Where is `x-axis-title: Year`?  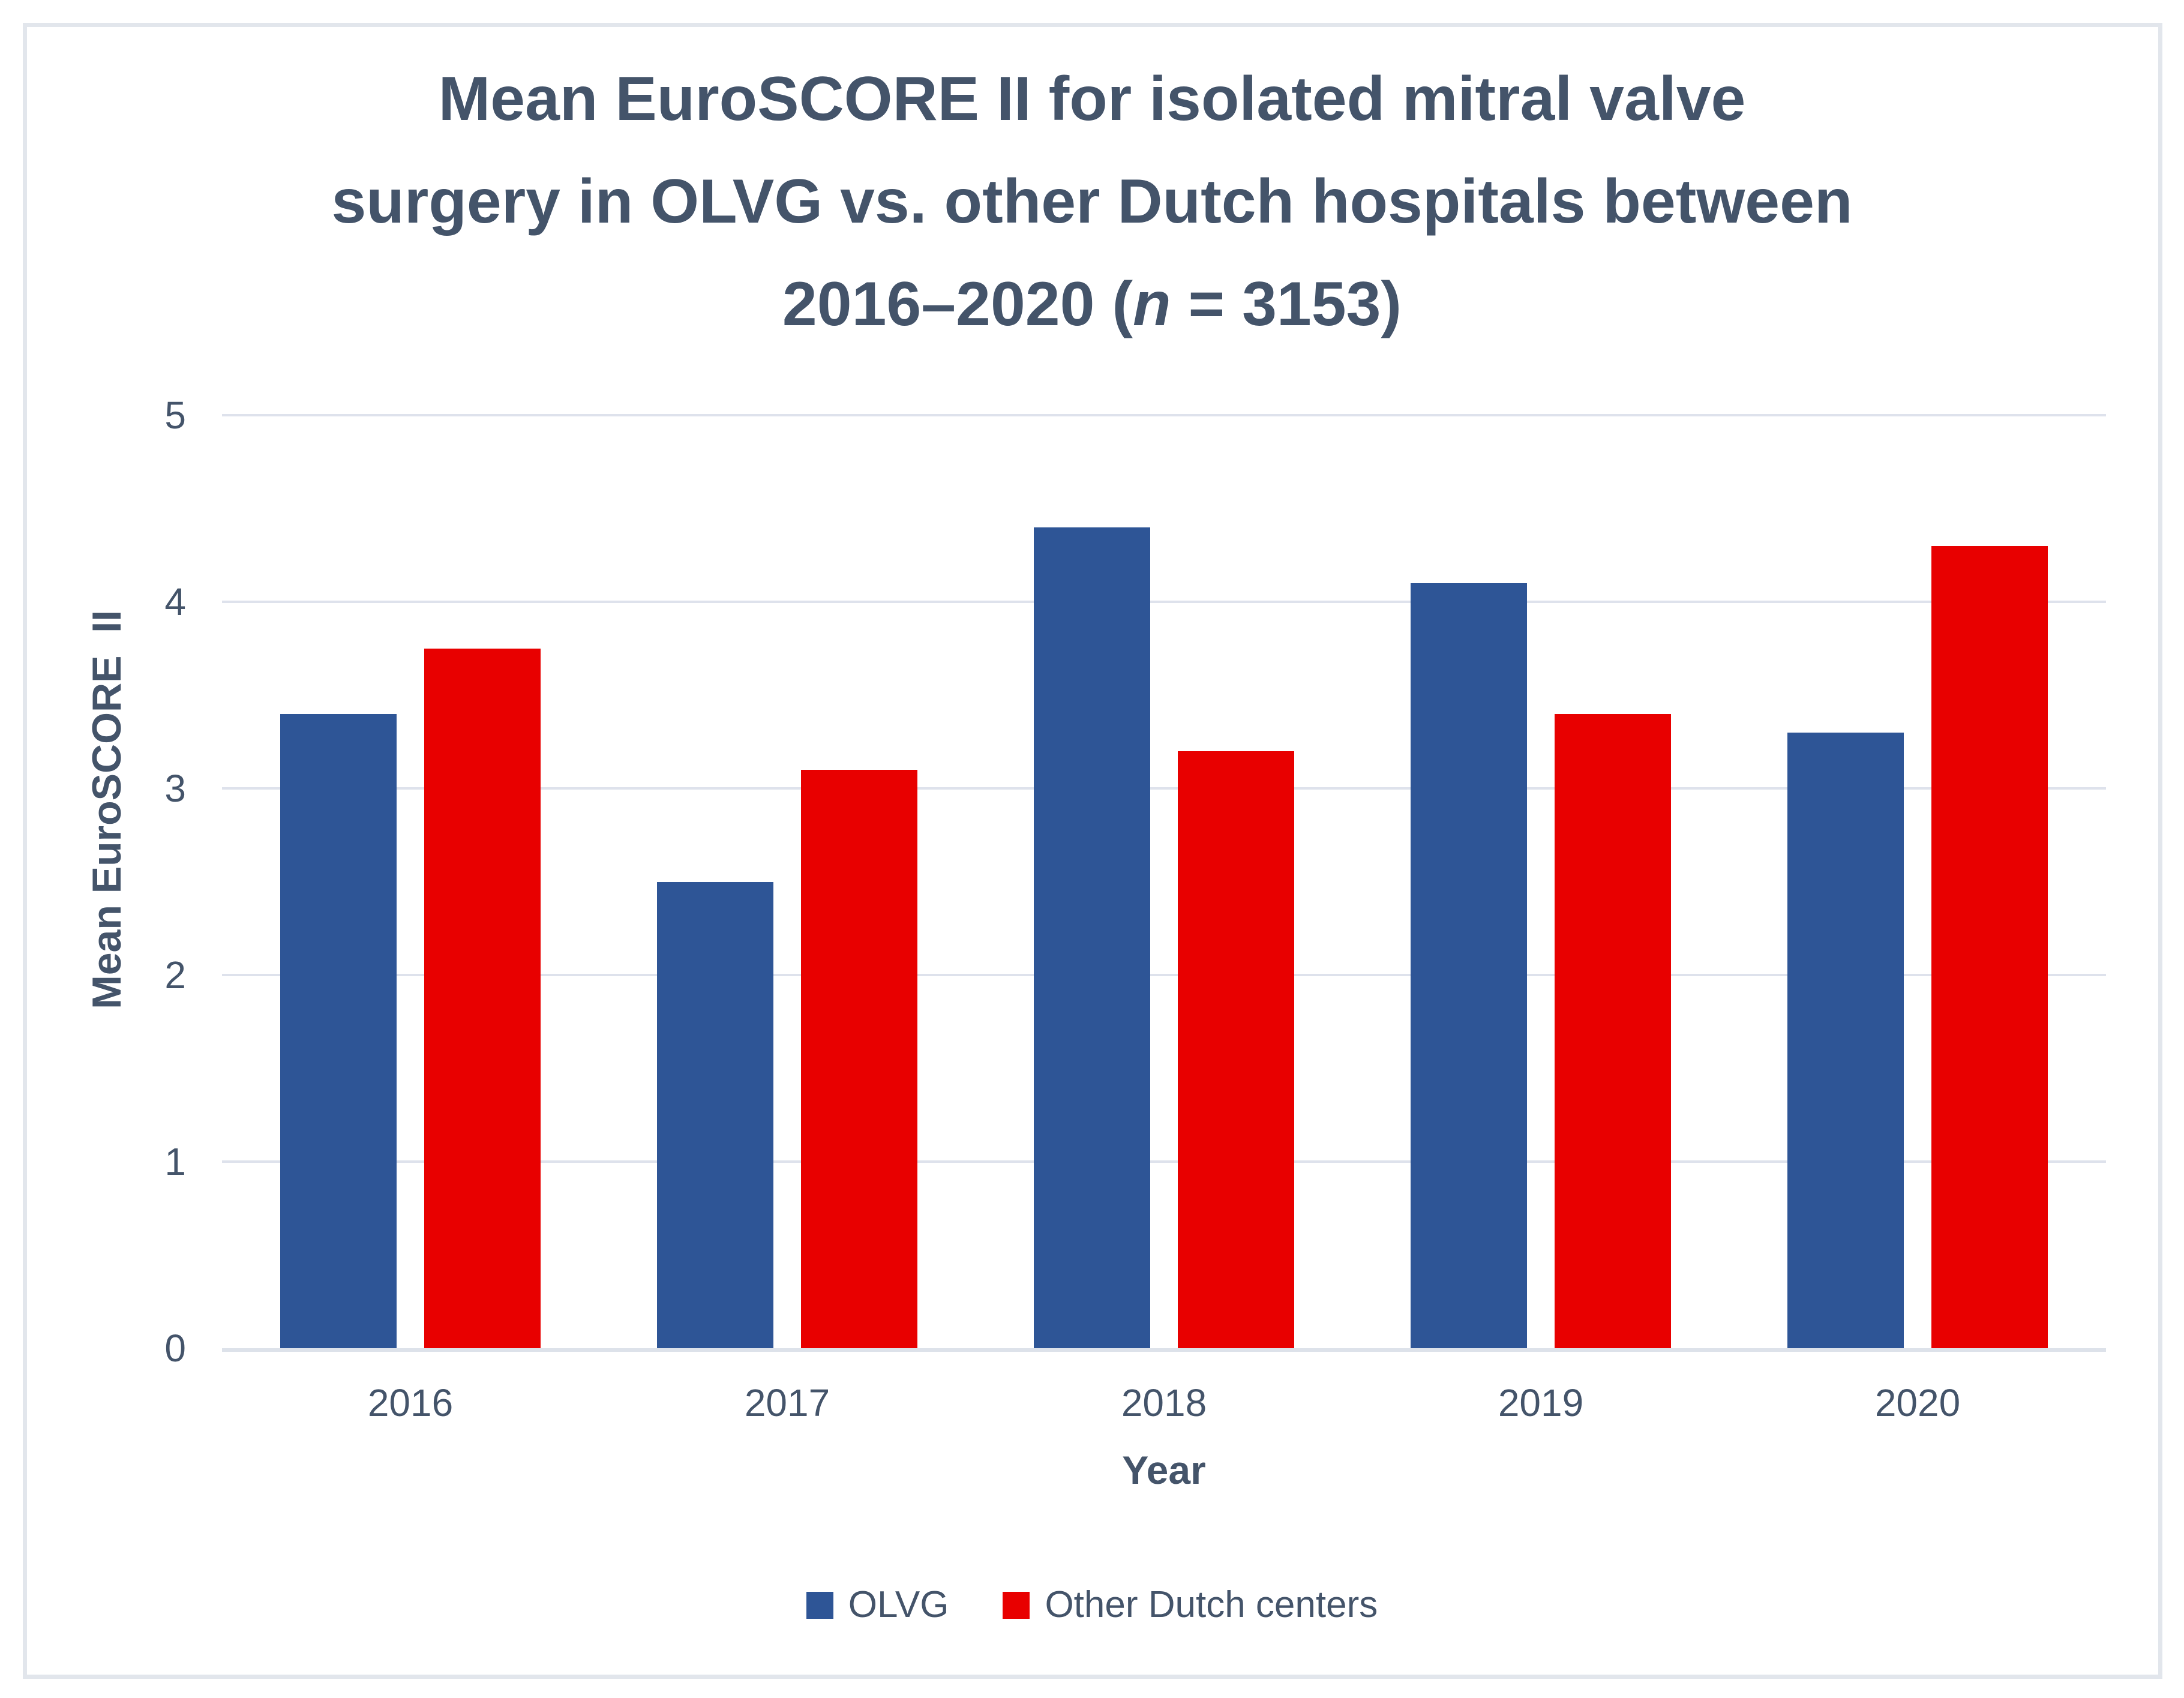
x-axis-title: Year is located at coordinates (1164, 1470).